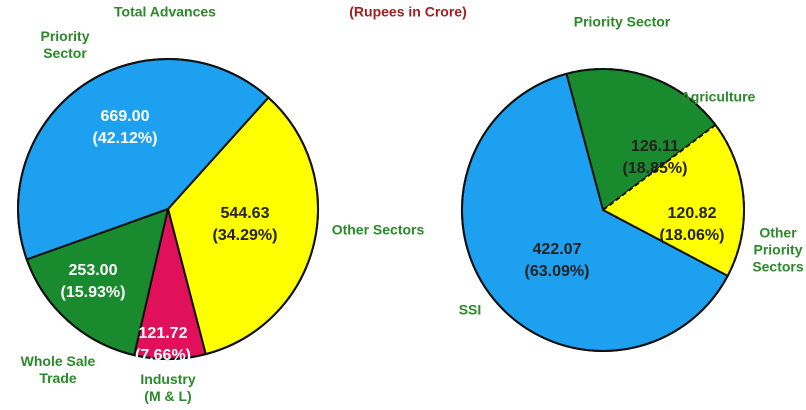 This screenshot has width=806, height=410. Describe the element at coordinates (245, 235) in the screenshot. I see `percentage-label: (34.29%)` at that location.